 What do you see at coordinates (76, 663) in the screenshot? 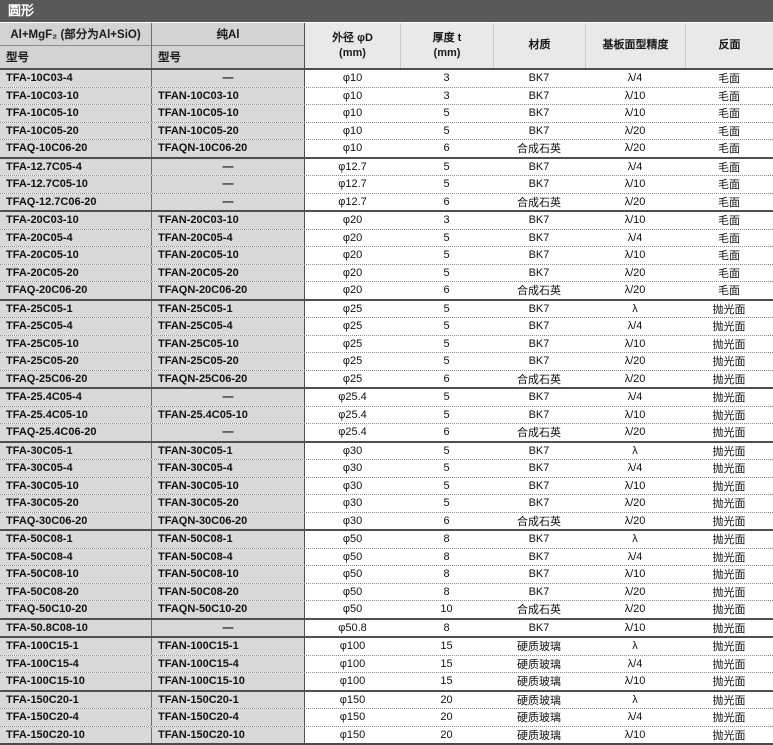
I see `coated-model-cell: TFA-100C15-4` at bounding box center [76, 663].